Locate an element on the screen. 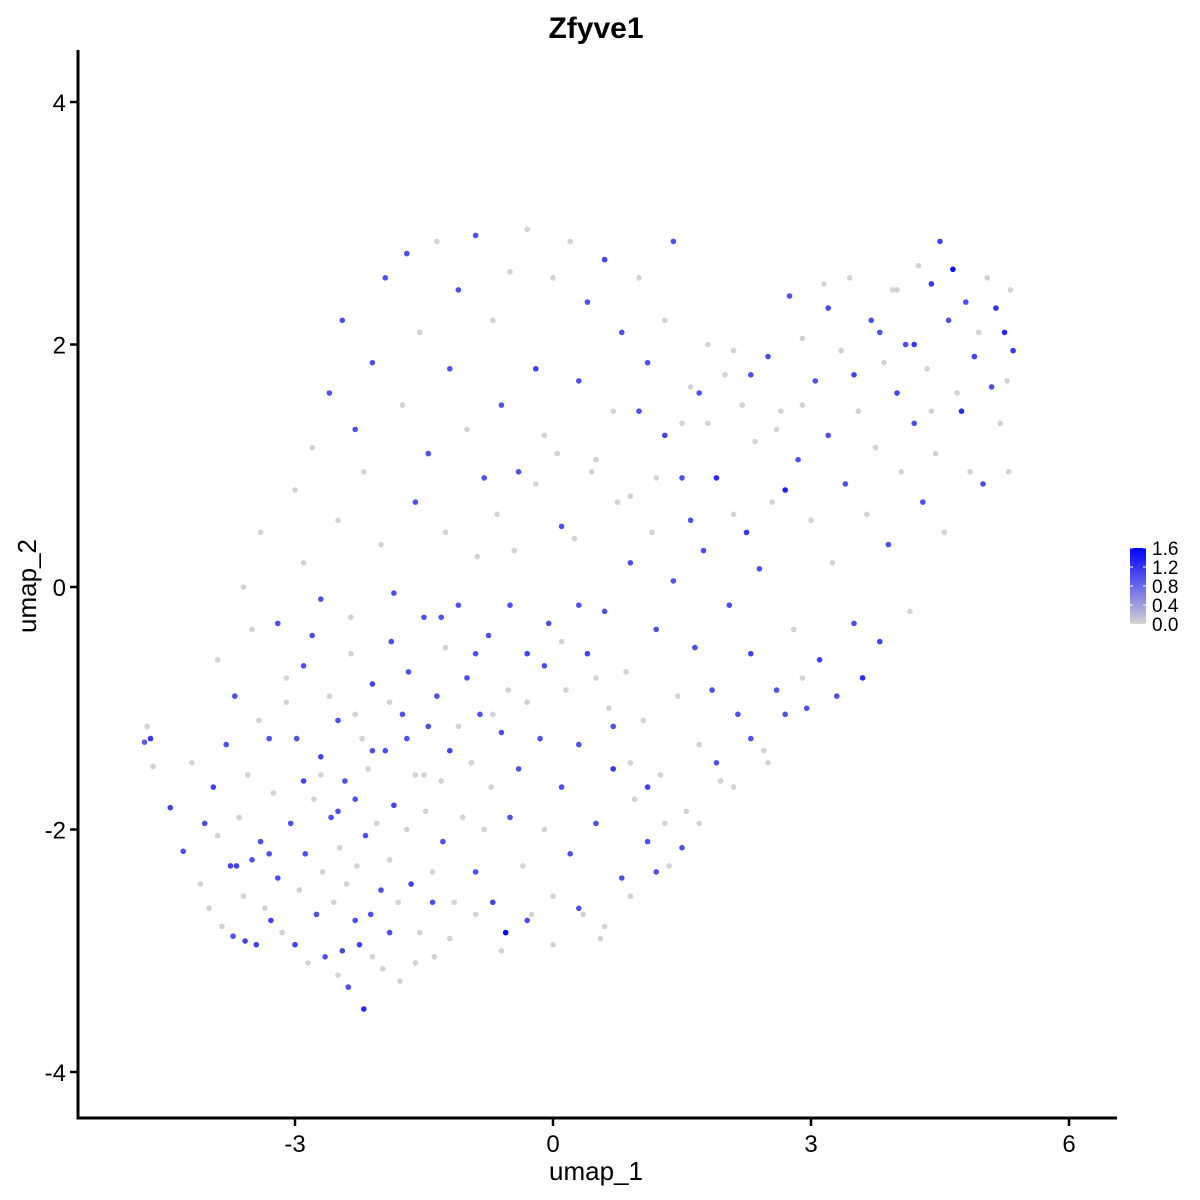 The height and width of the screenshot is (1200, 1200). colorbar-legend: 0.00.40.81.21.6 is located at coordinates (1154, 587).